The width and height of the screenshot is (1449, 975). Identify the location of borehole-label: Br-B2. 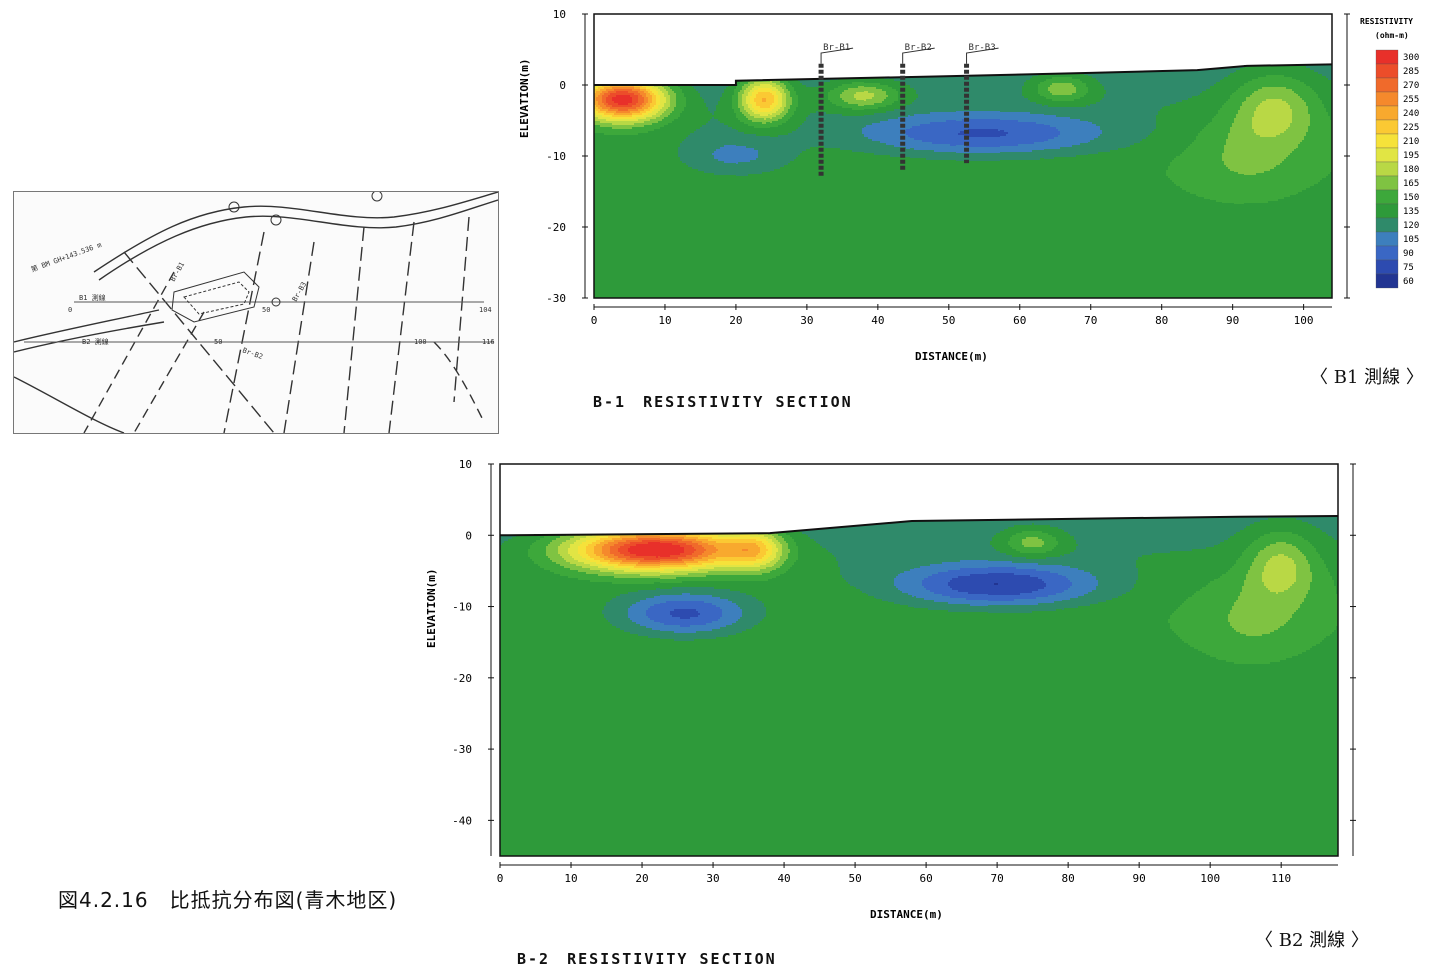
(918, 48).